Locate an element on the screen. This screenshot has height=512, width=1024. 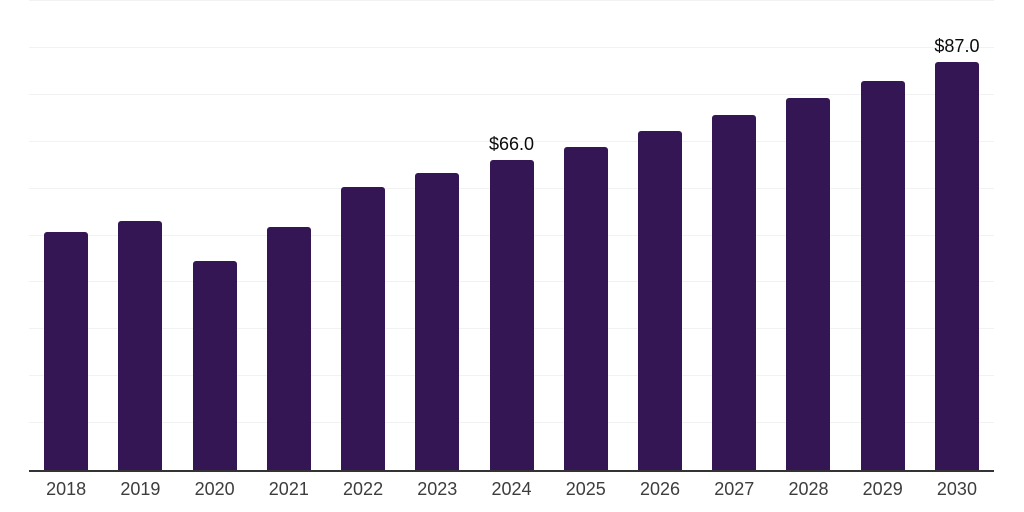
bar-2023 is located at coordinates (437, 321).